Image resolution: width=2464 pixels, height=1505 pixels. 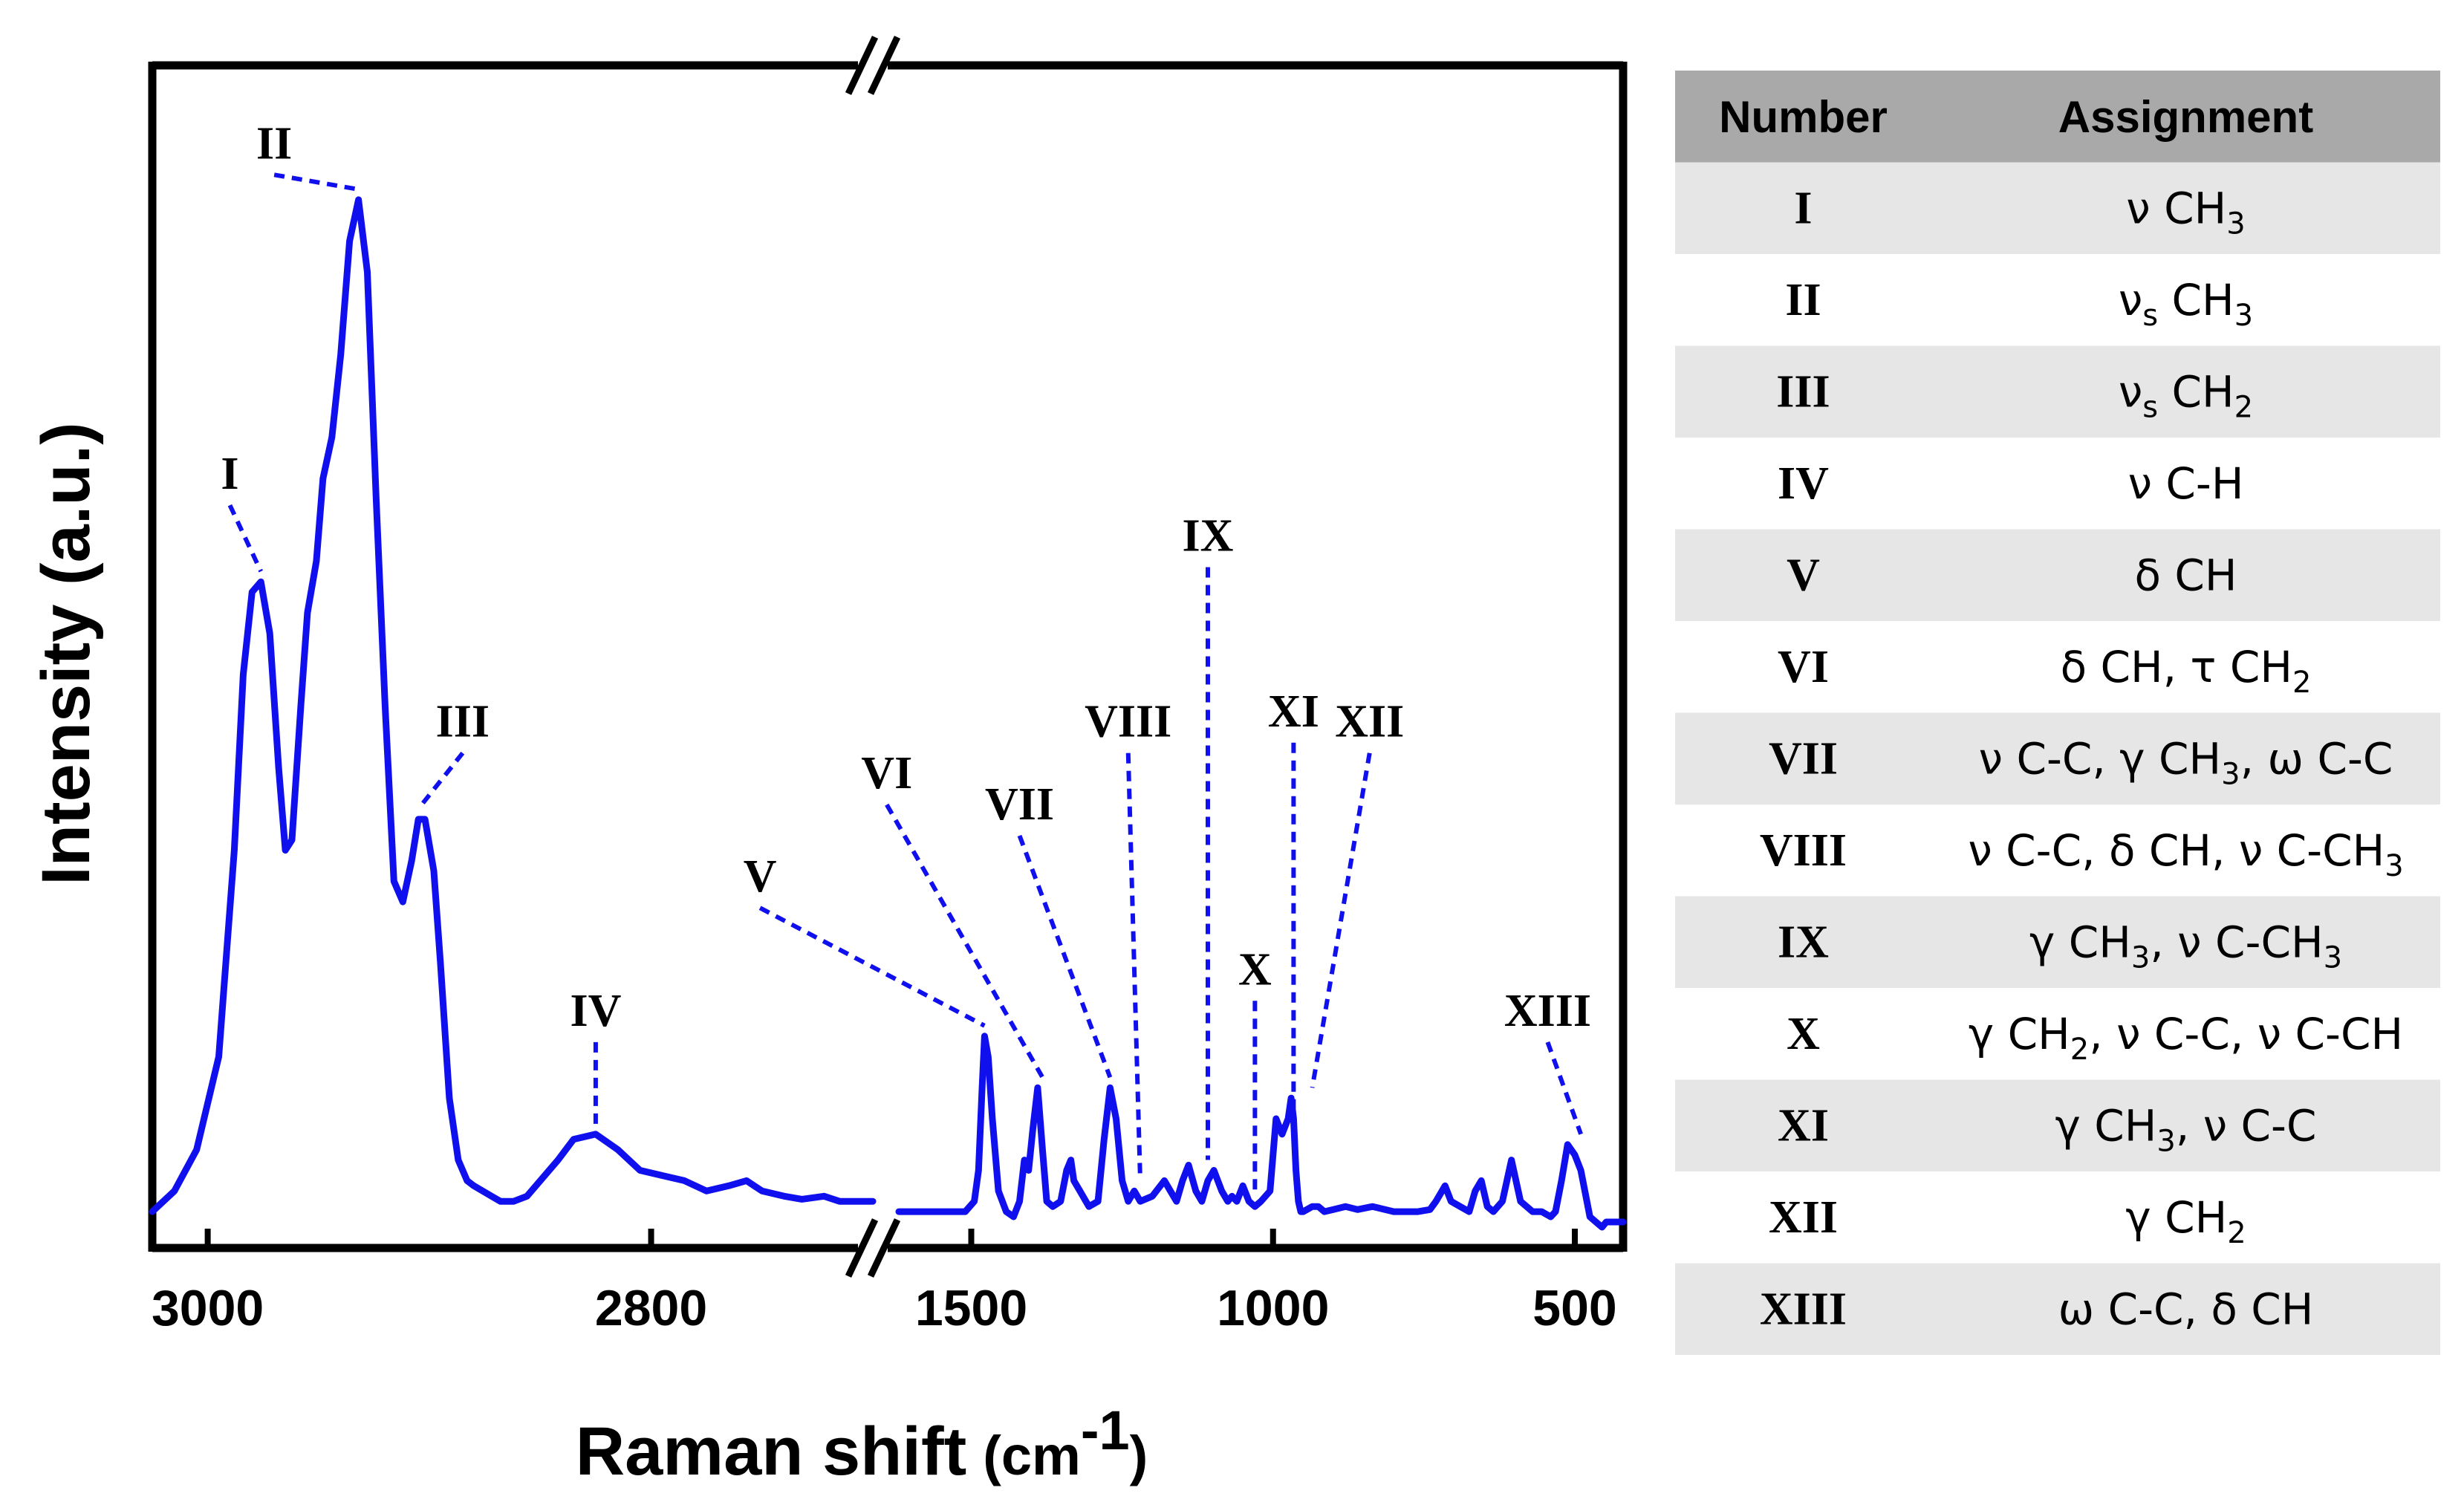 What do you see at coordinates (771, 1452) in the screenshot?
I see `x-axis-title: Raman shift` at bounding box center [771, 1452].